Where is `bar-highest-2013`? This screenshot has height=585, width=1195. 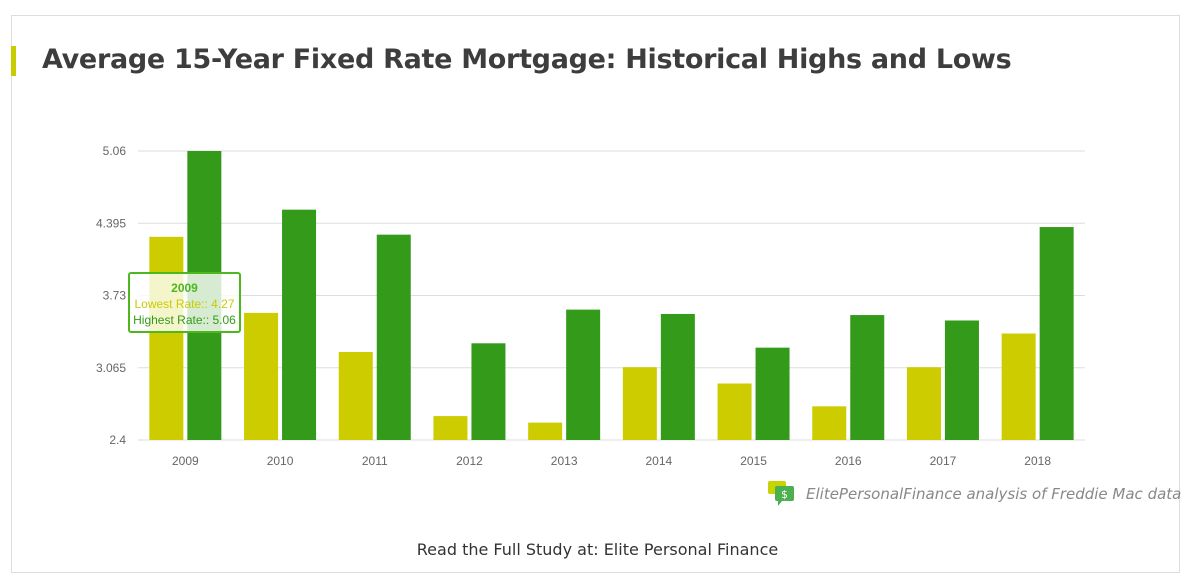
bar-highest-2013 is located at coordinates (583, 374).